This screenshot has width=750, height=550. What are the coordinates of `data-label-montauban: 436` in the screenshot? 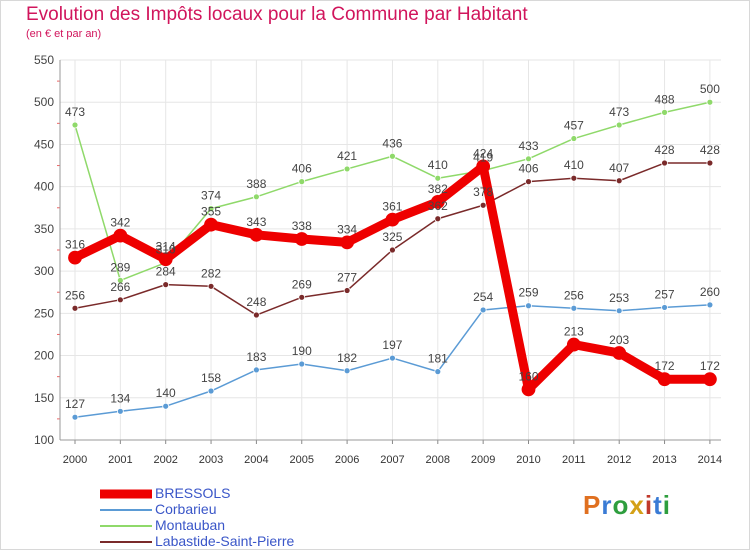 It's located at (392, 143).